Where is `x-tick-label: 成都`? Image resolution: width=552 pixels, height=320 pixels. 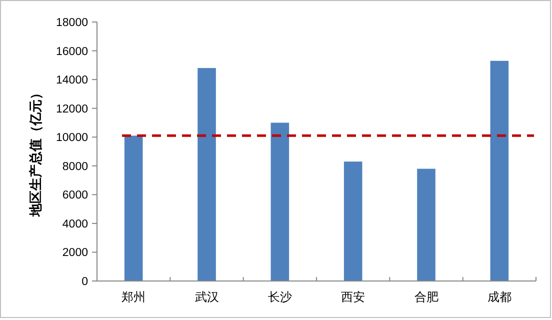 x-tick-label: 成都 is located at coordinates (499, 297).